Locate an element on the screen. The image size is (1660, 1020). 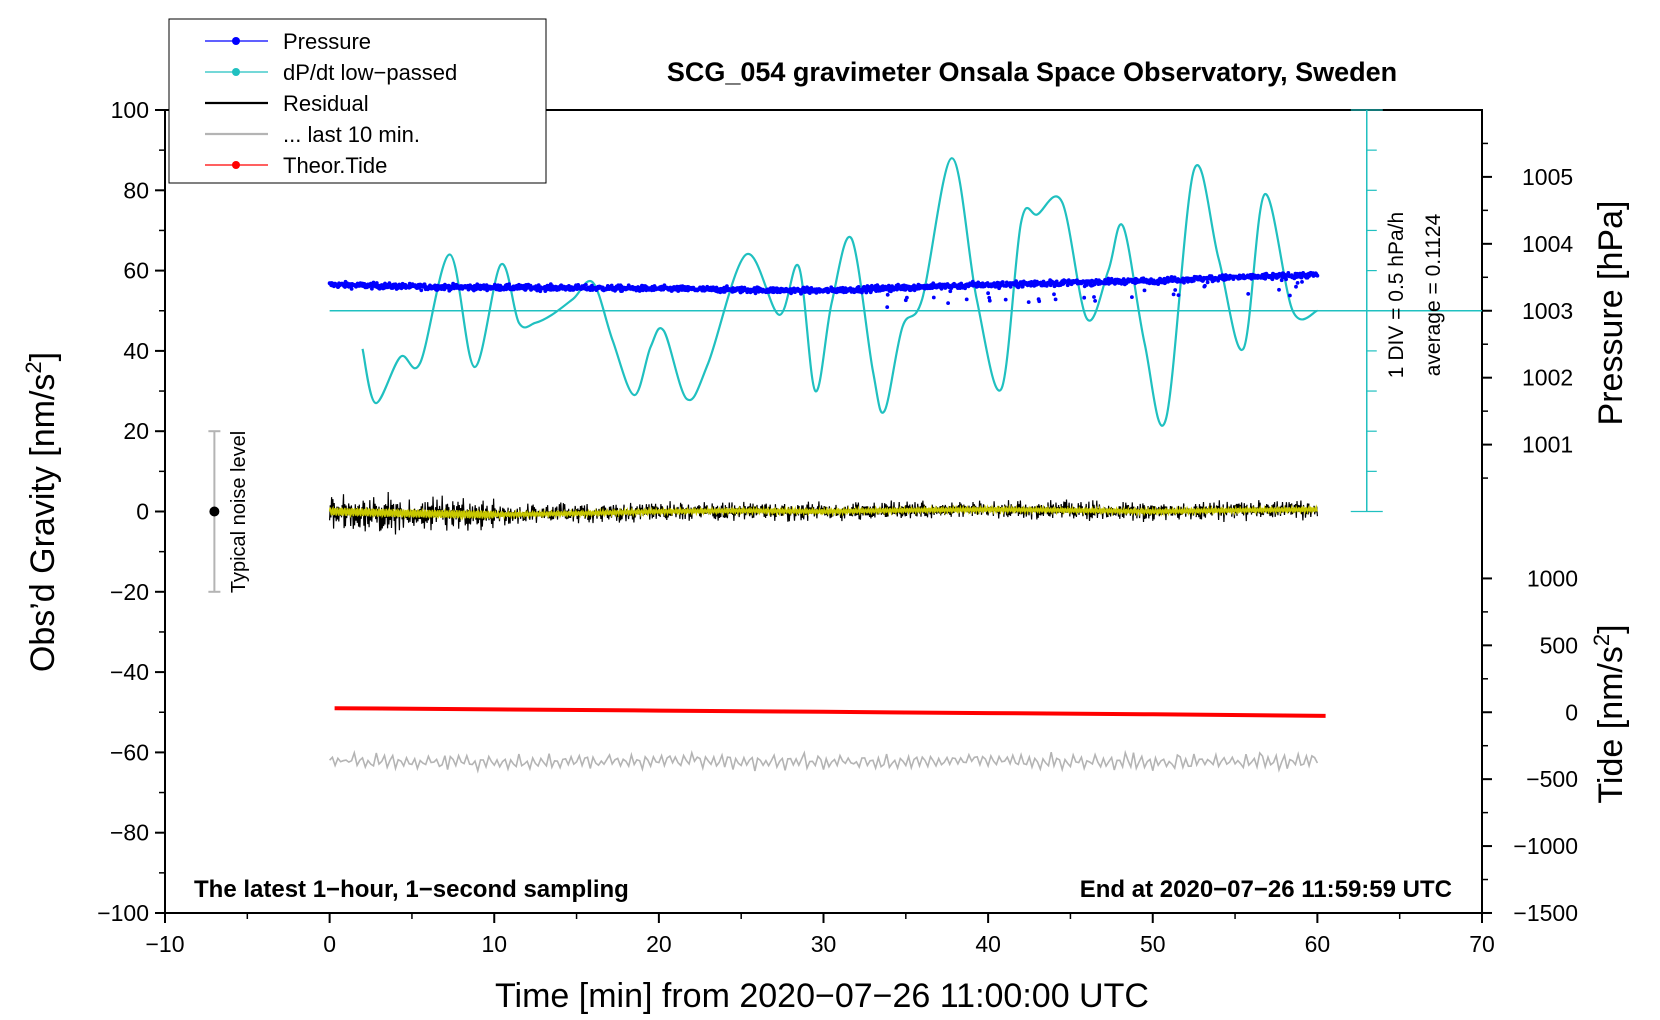
pressure-series is located at coordinates (823, 289).